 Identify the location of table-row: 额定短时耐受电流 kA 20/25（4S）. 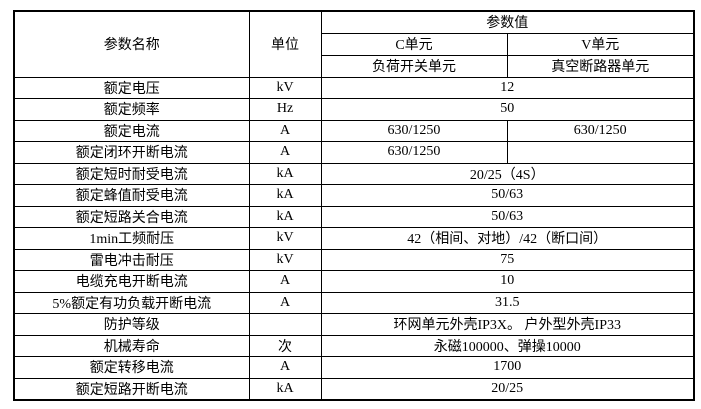
(354, 173).